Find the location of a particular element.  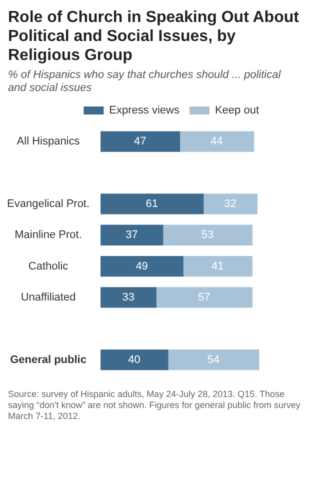

chart-title: Role of Church in Speaking Out About Political and Social Issues, by Religious Group is located at coordinates (154, 36).